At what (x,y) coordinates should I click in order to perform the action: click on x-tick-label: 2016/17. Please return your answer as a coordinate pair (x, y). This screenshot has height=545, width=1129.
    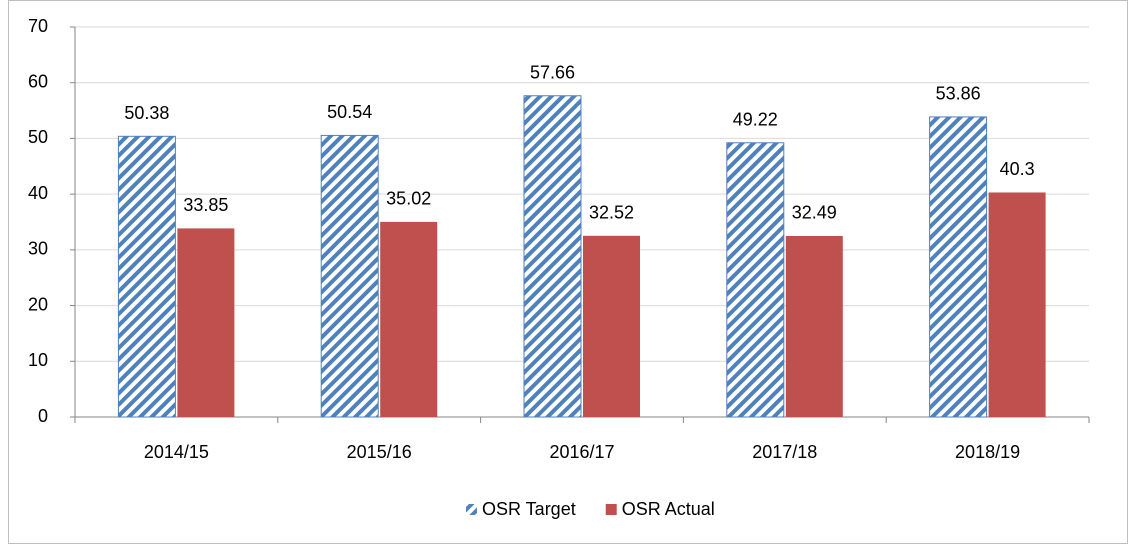
    Looking at the image, I should click on (581, 452).